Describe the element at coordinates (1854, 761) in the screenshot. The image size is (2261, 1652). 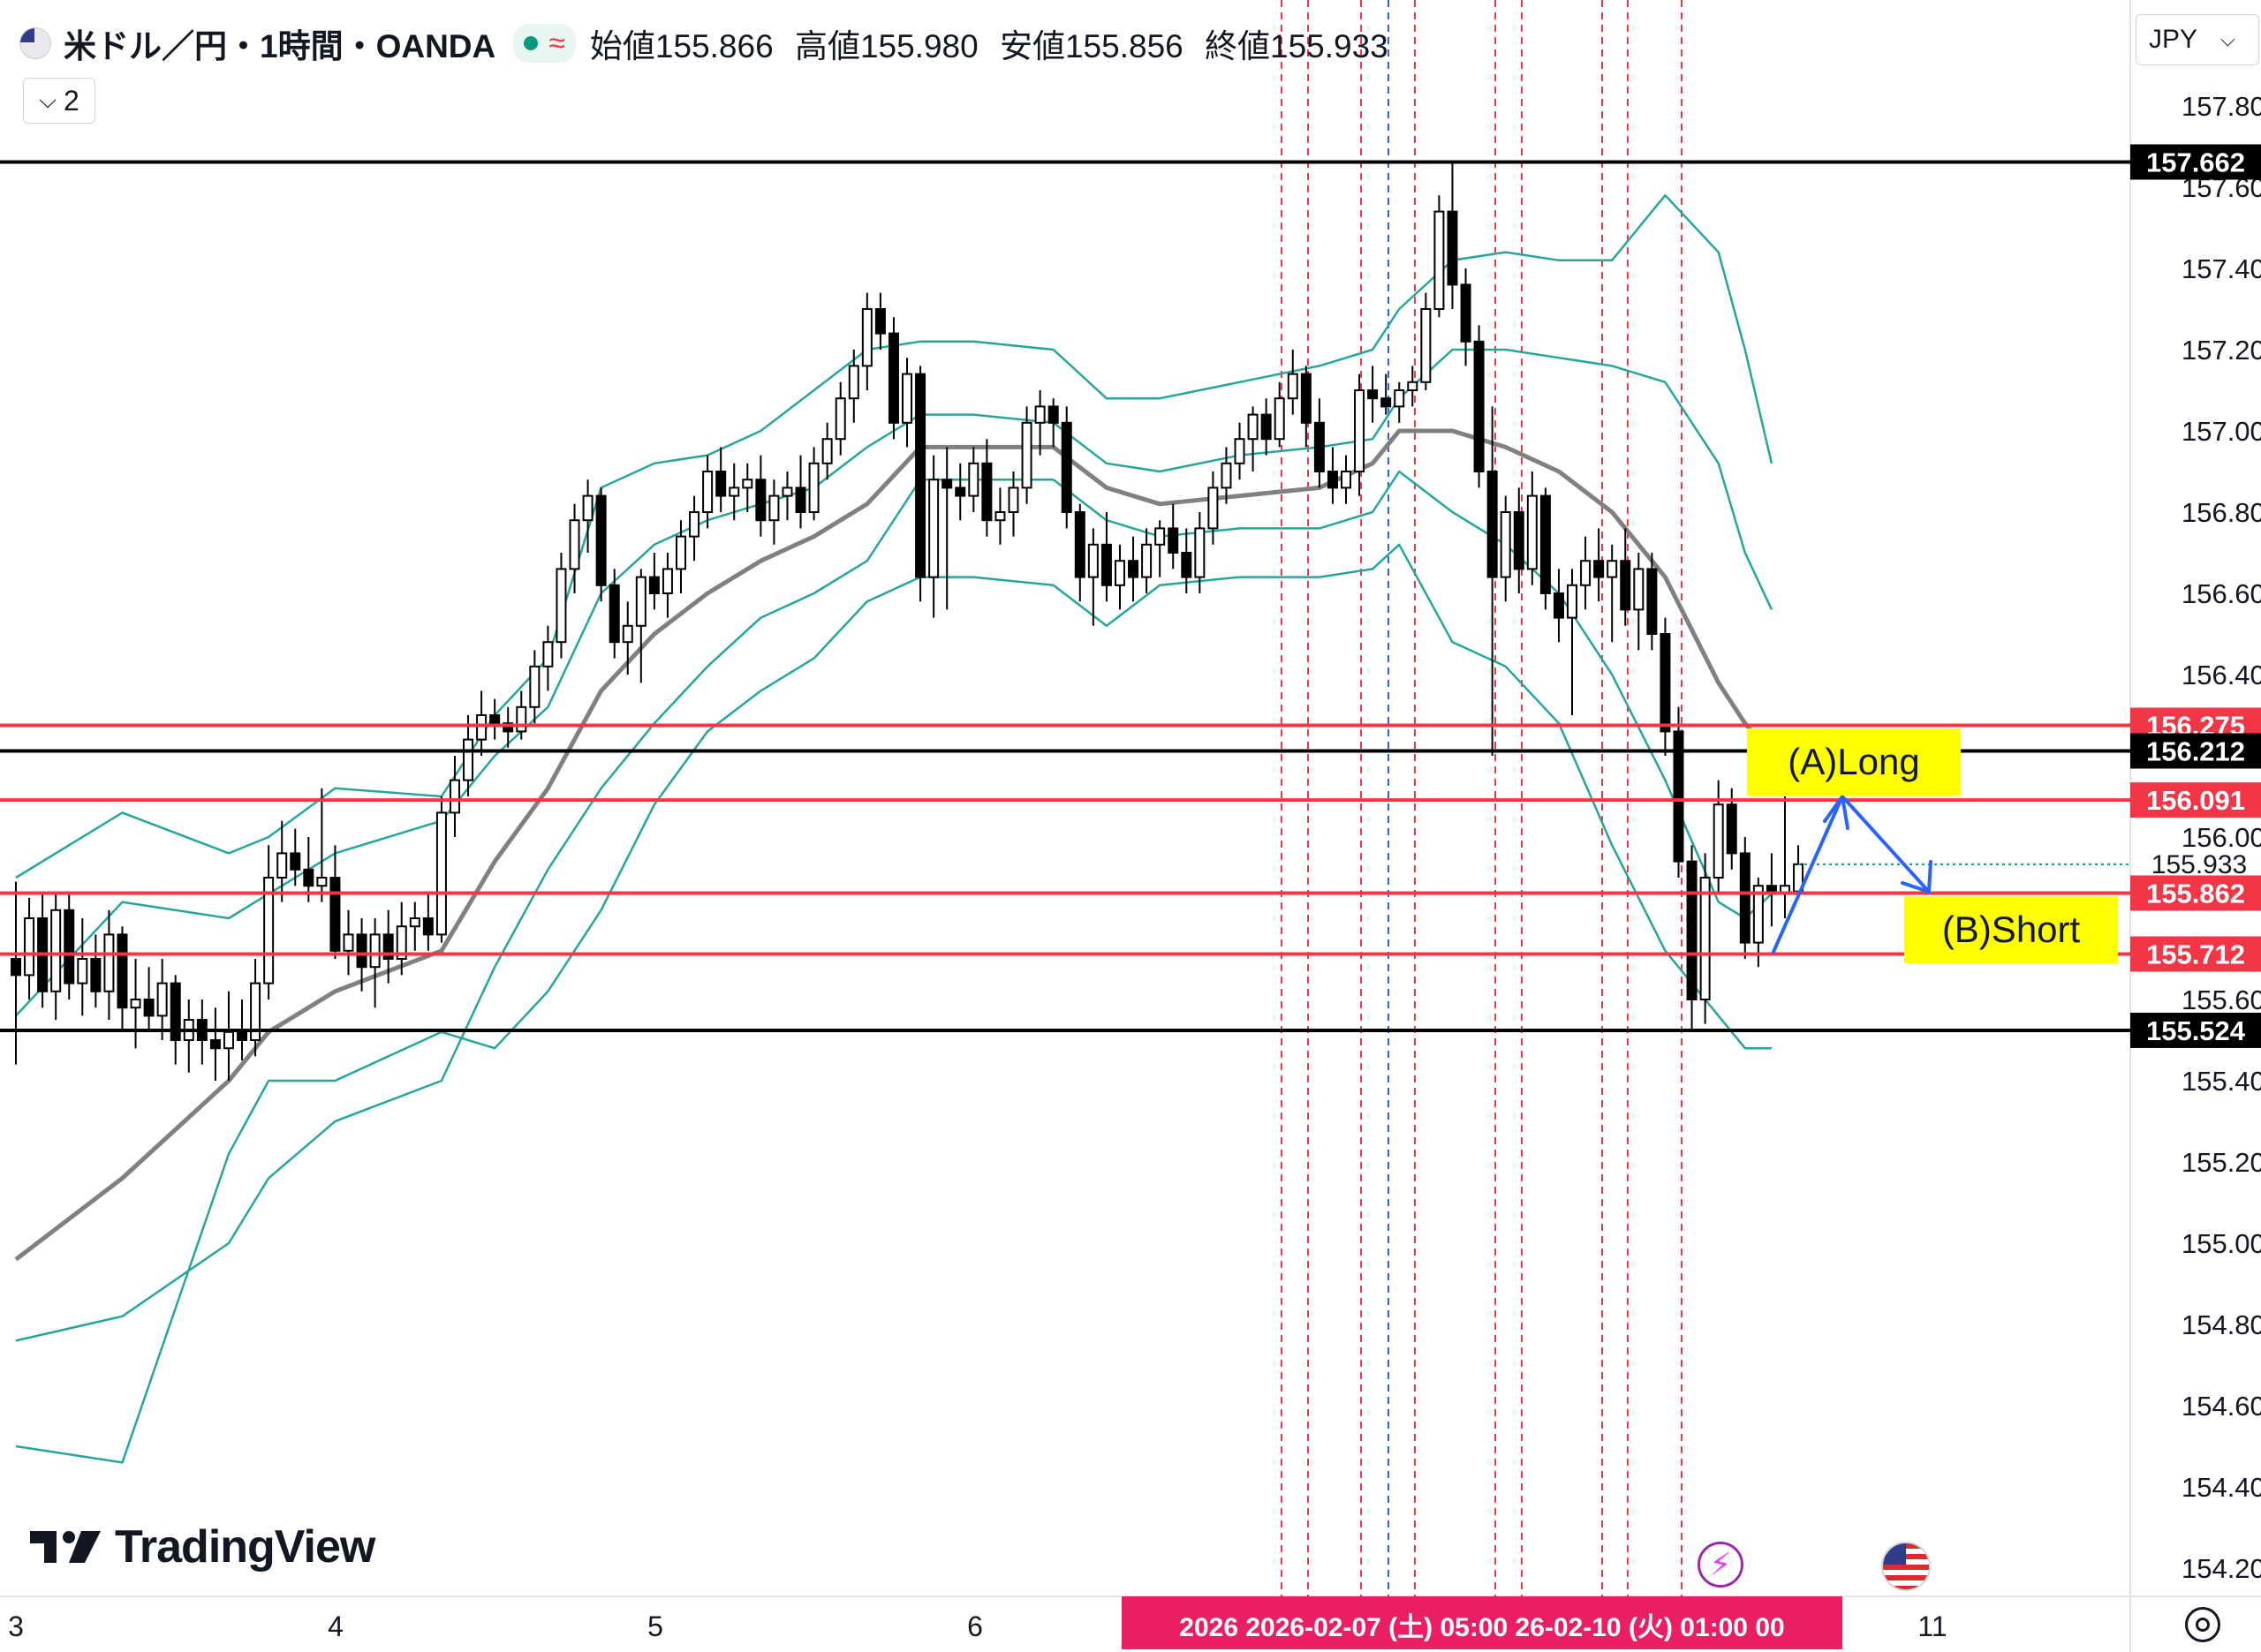
I see `long-label: (A)Long` at that location.